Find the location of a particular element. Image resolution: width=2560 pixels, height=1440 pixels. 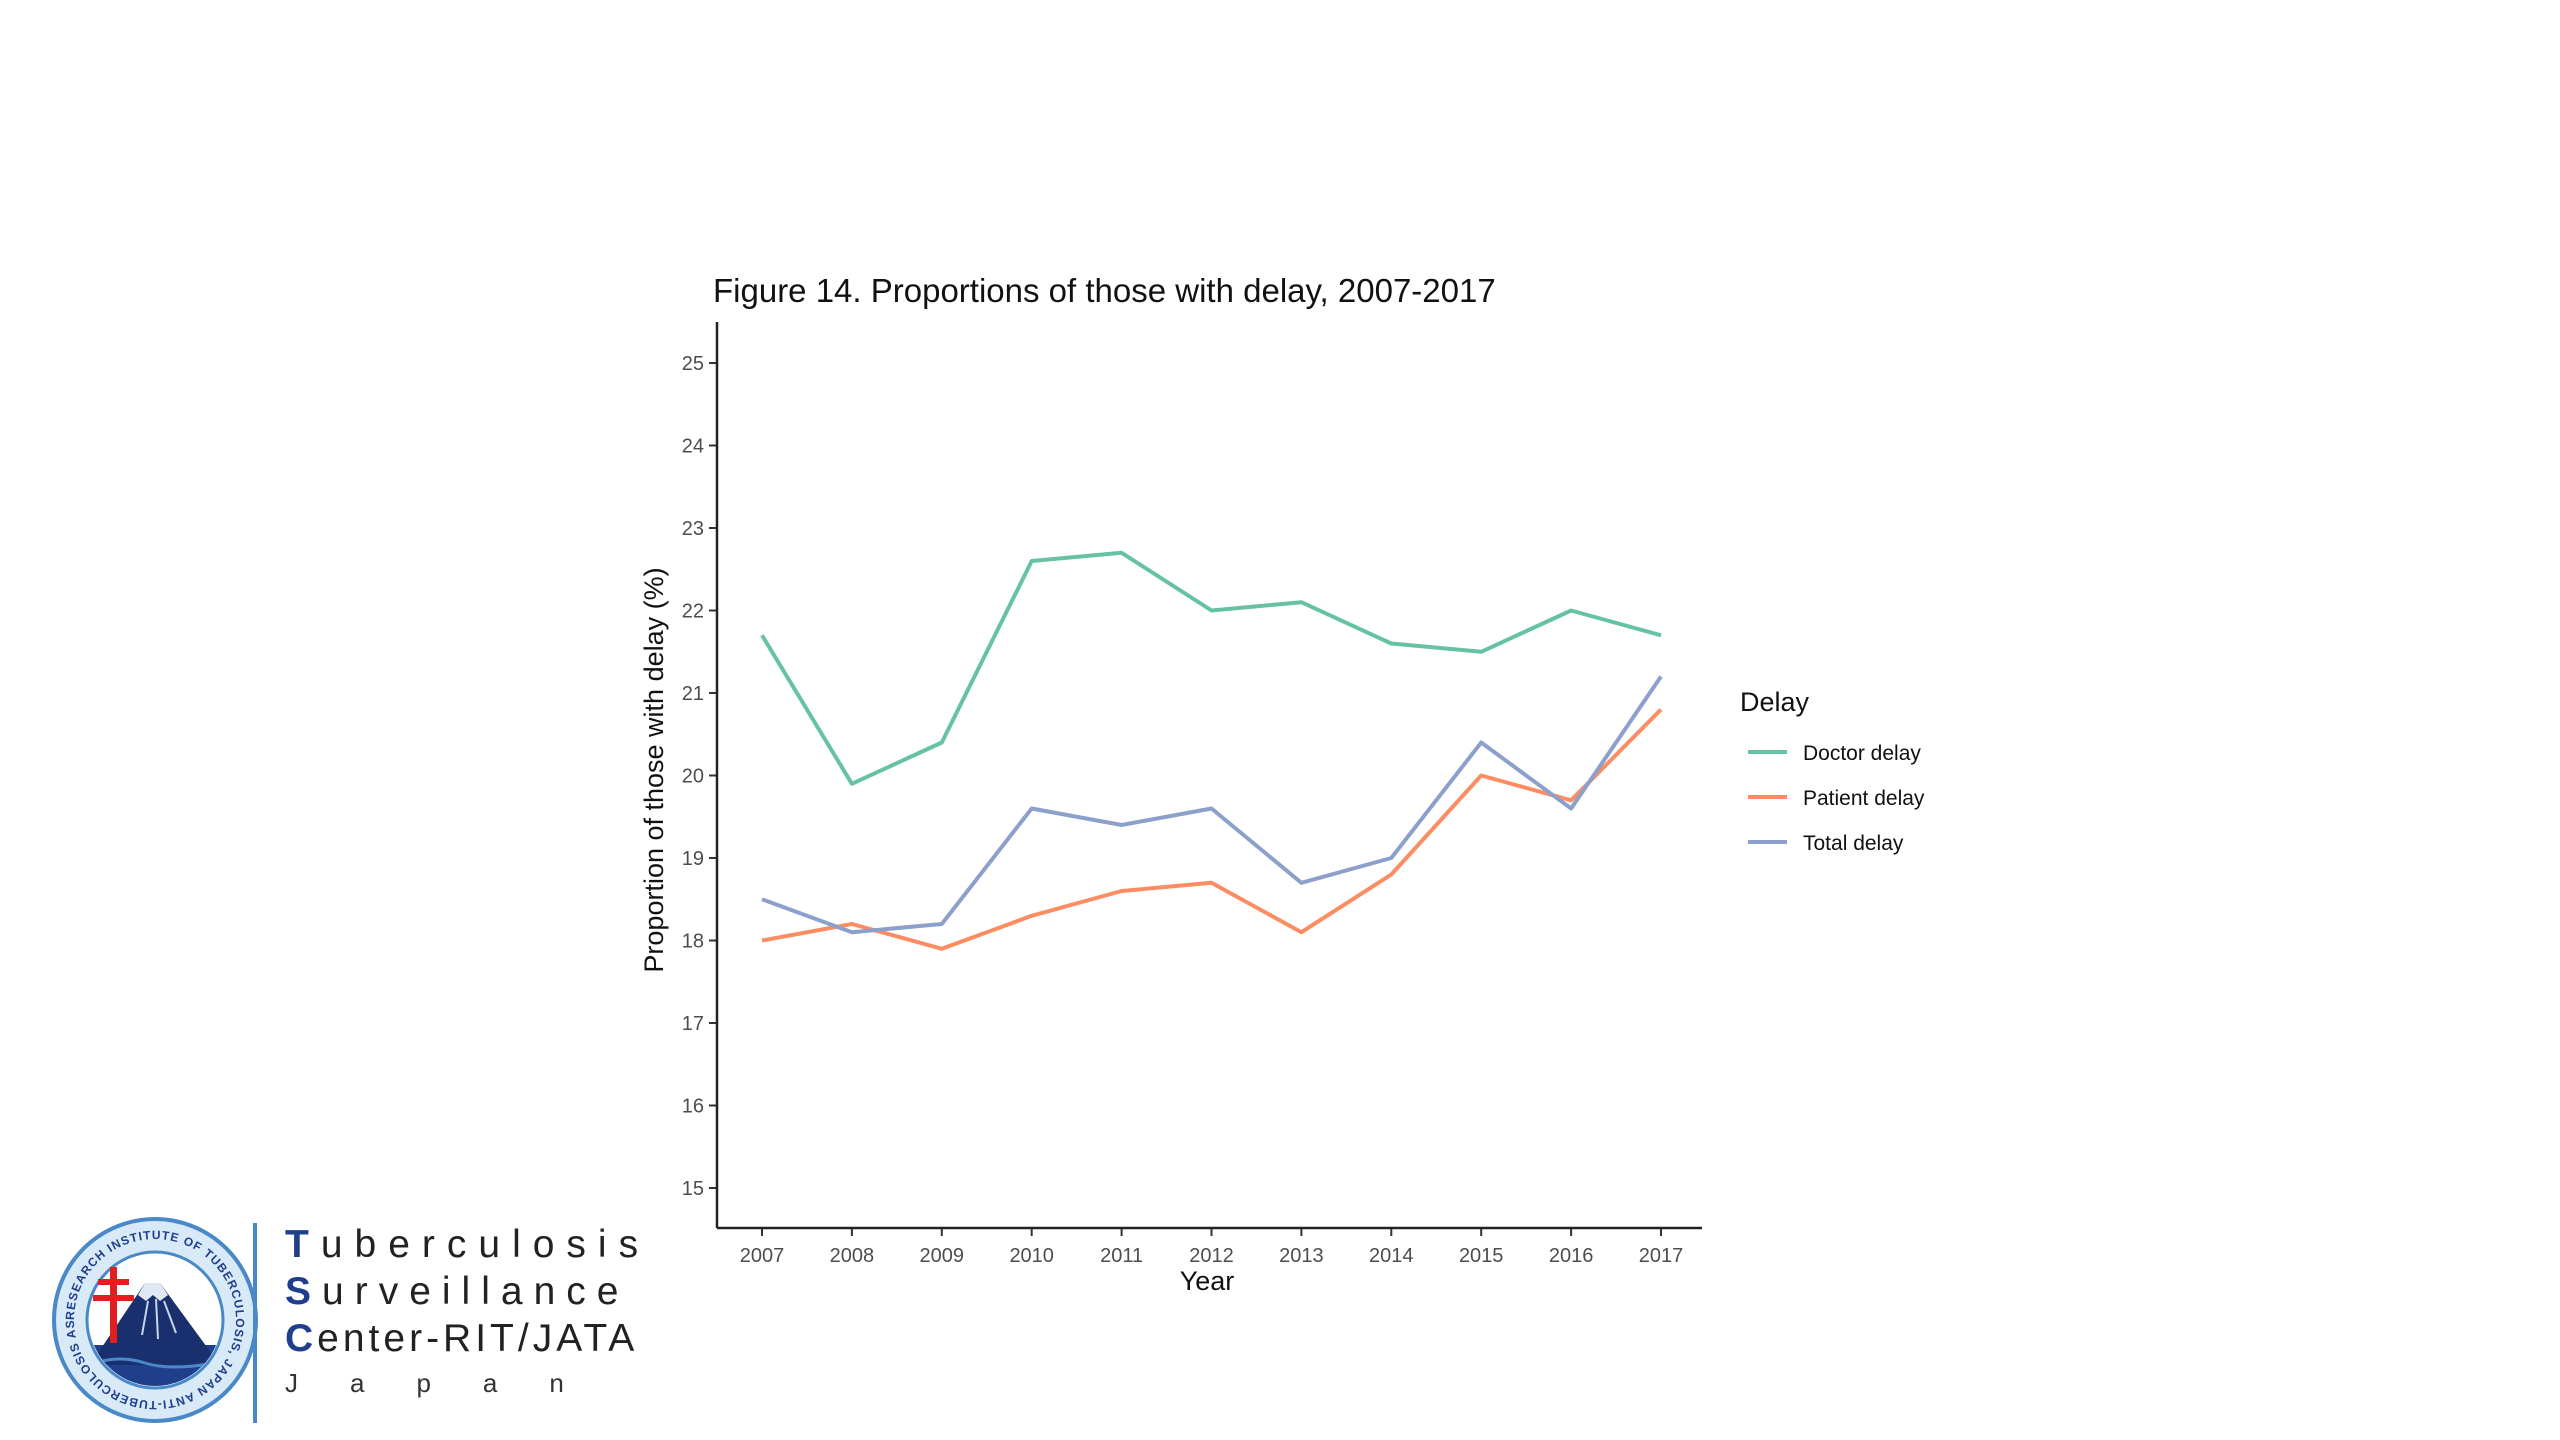

logo-line-center: Center-RIT/JATA is located at coordinates (462, 1338).